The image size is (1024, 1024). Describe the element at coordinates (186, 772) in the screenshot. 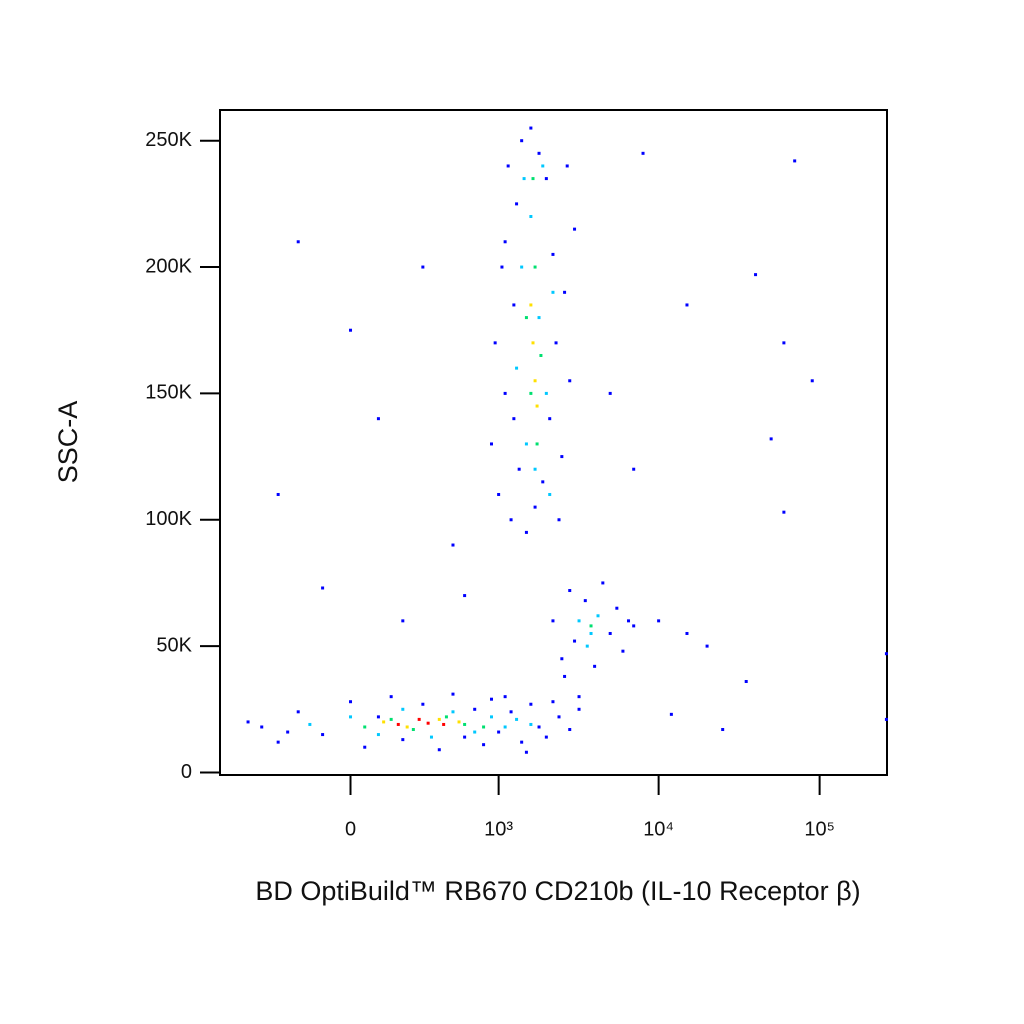

I see `y-tick-label: 0` at that location.